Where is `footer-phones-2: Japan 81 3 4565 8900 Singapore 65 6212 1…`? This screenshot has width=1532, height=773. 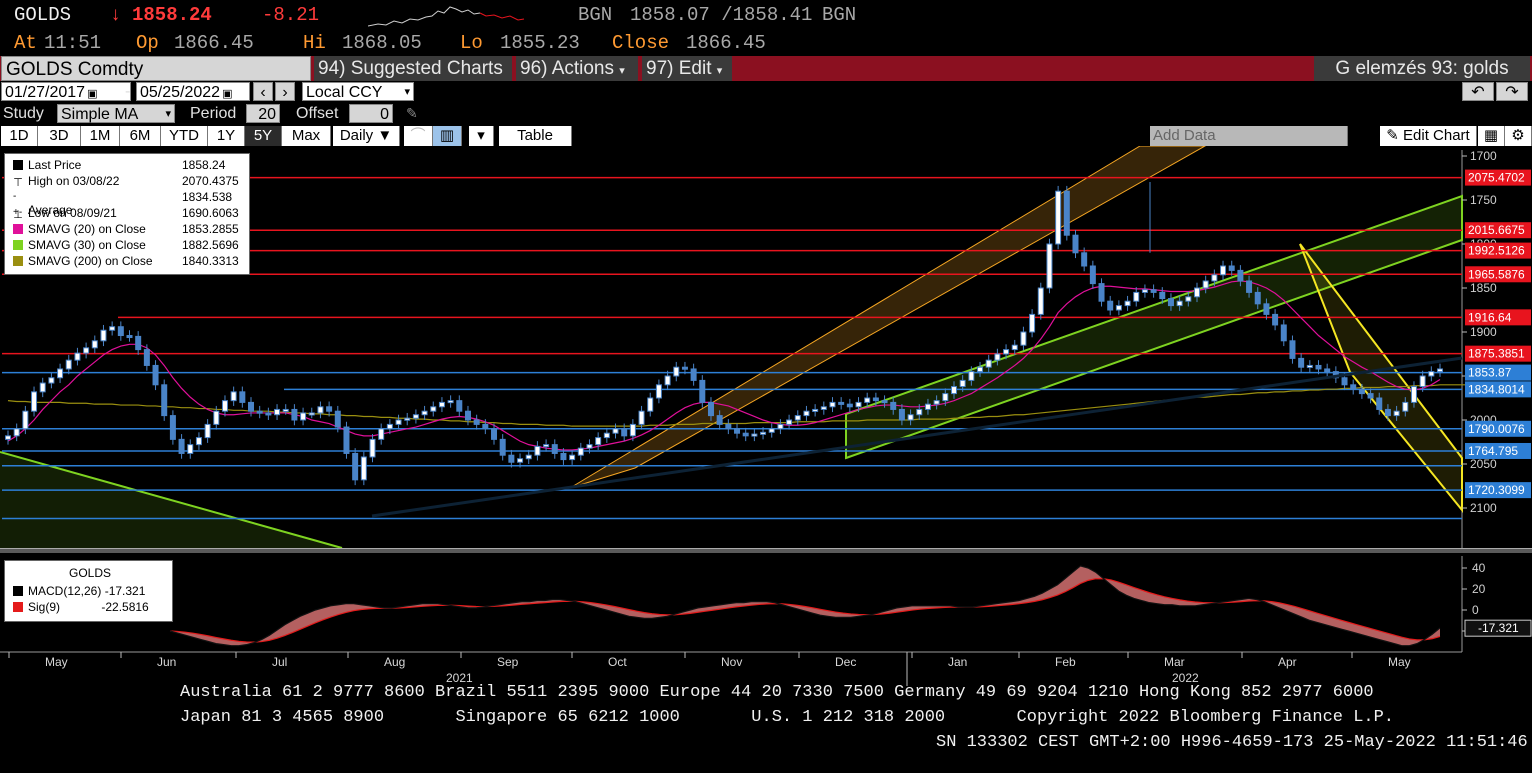
footer-phones-2: Japan 81 3 4565 8900 Singapore 65 6212 1… is located at coordinates (787, 717).